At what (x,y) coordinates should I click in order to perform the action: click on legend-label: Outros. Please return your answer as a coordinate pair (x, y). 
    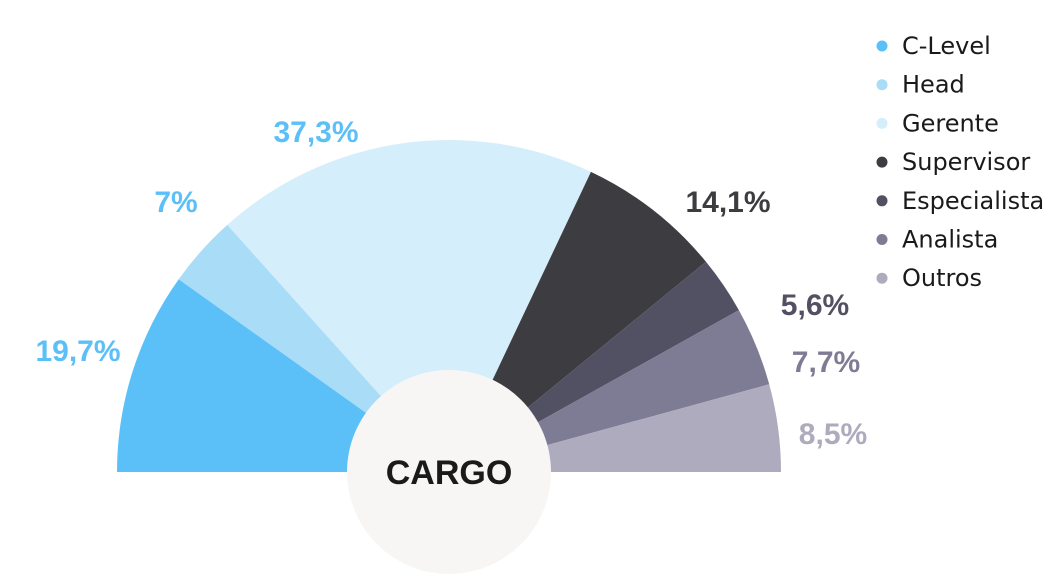
    Looking at the image, I should click on (942, 278).